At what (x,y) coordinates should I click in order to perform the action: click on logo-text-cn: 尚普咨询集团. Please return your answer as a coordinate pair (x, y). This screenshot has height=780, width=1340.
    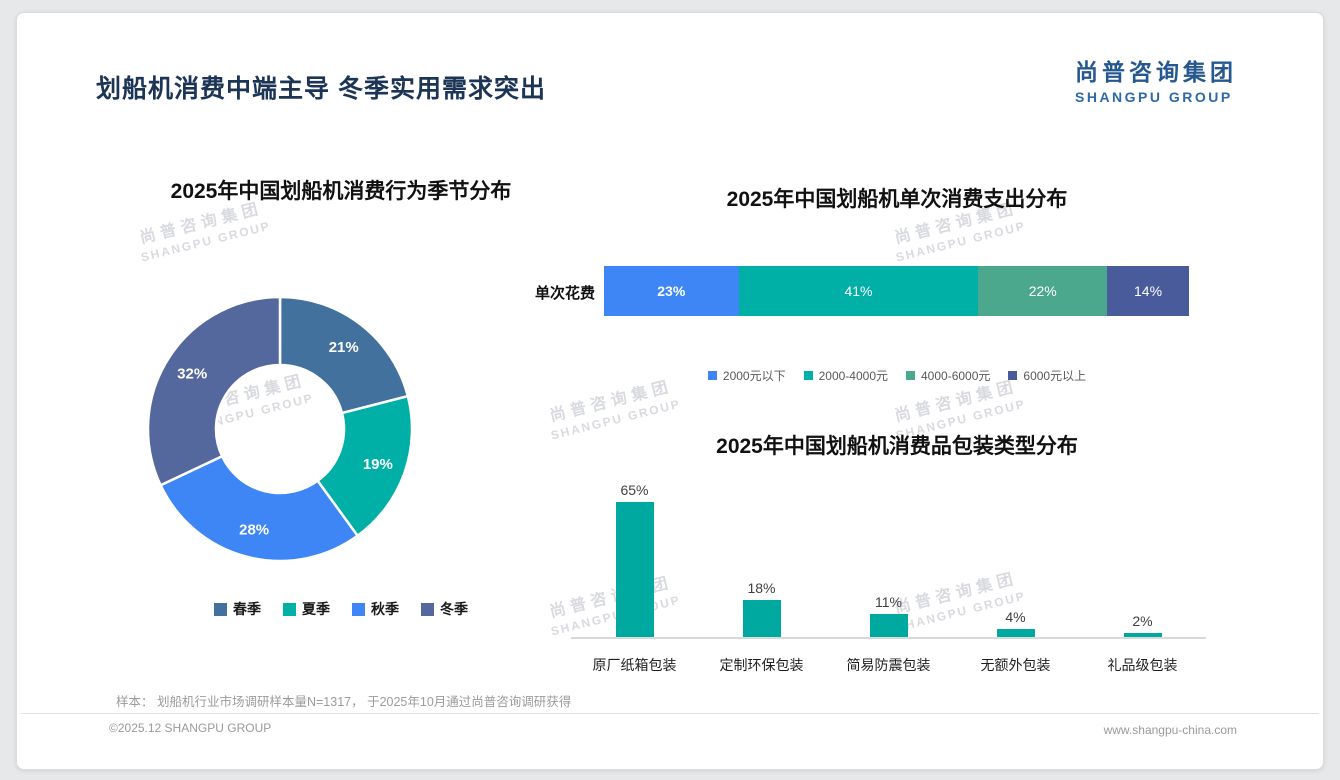
    Looking at the image, I should click on (1156, 72).